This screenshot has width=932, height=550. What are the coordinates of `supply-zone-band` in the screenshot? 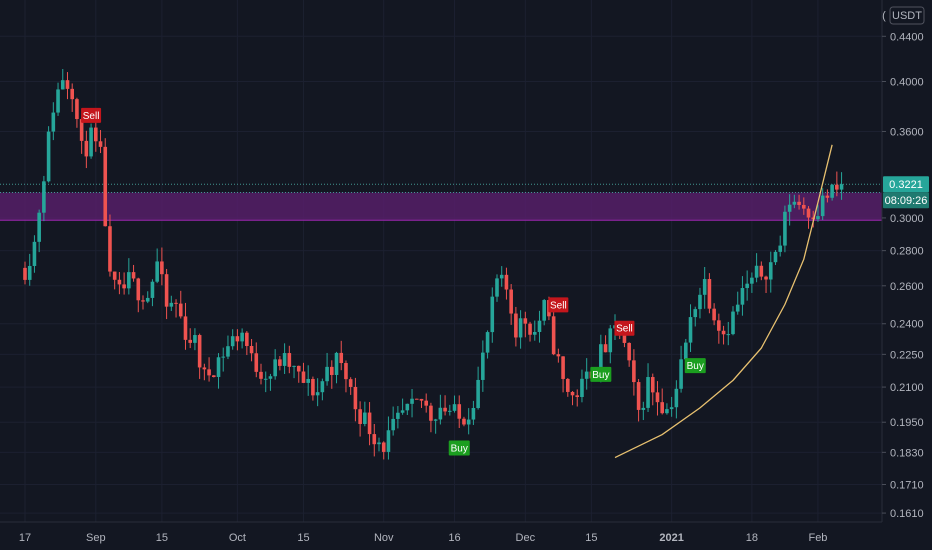 It's located at (441, 206).